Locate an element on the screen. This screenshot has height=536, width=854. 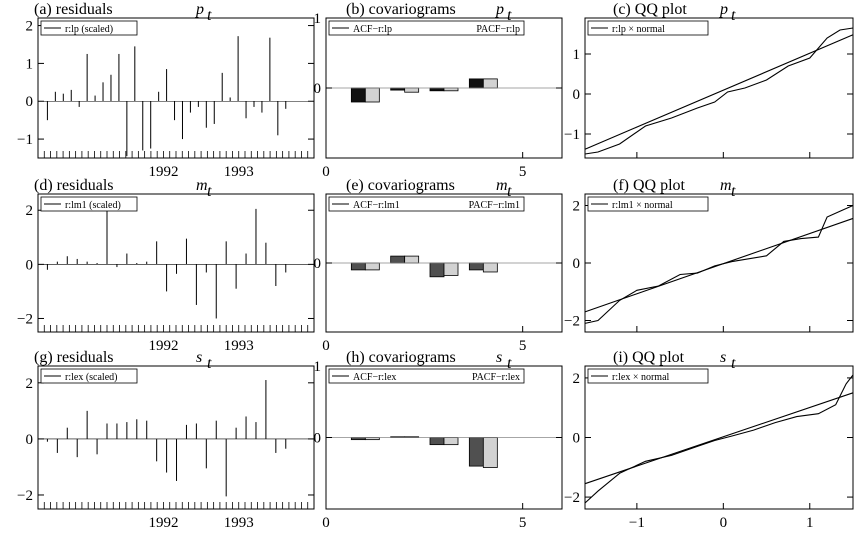
panel-title: (a) residuals is located at coordinates (73, 9).